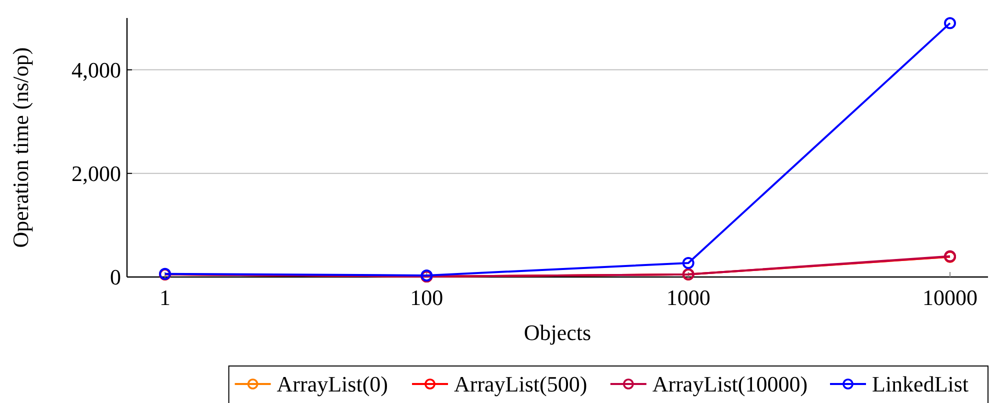  Describe the element at coordinates (950, 297) in the screenshot. I see `x-tick-label: 10000` at that location.